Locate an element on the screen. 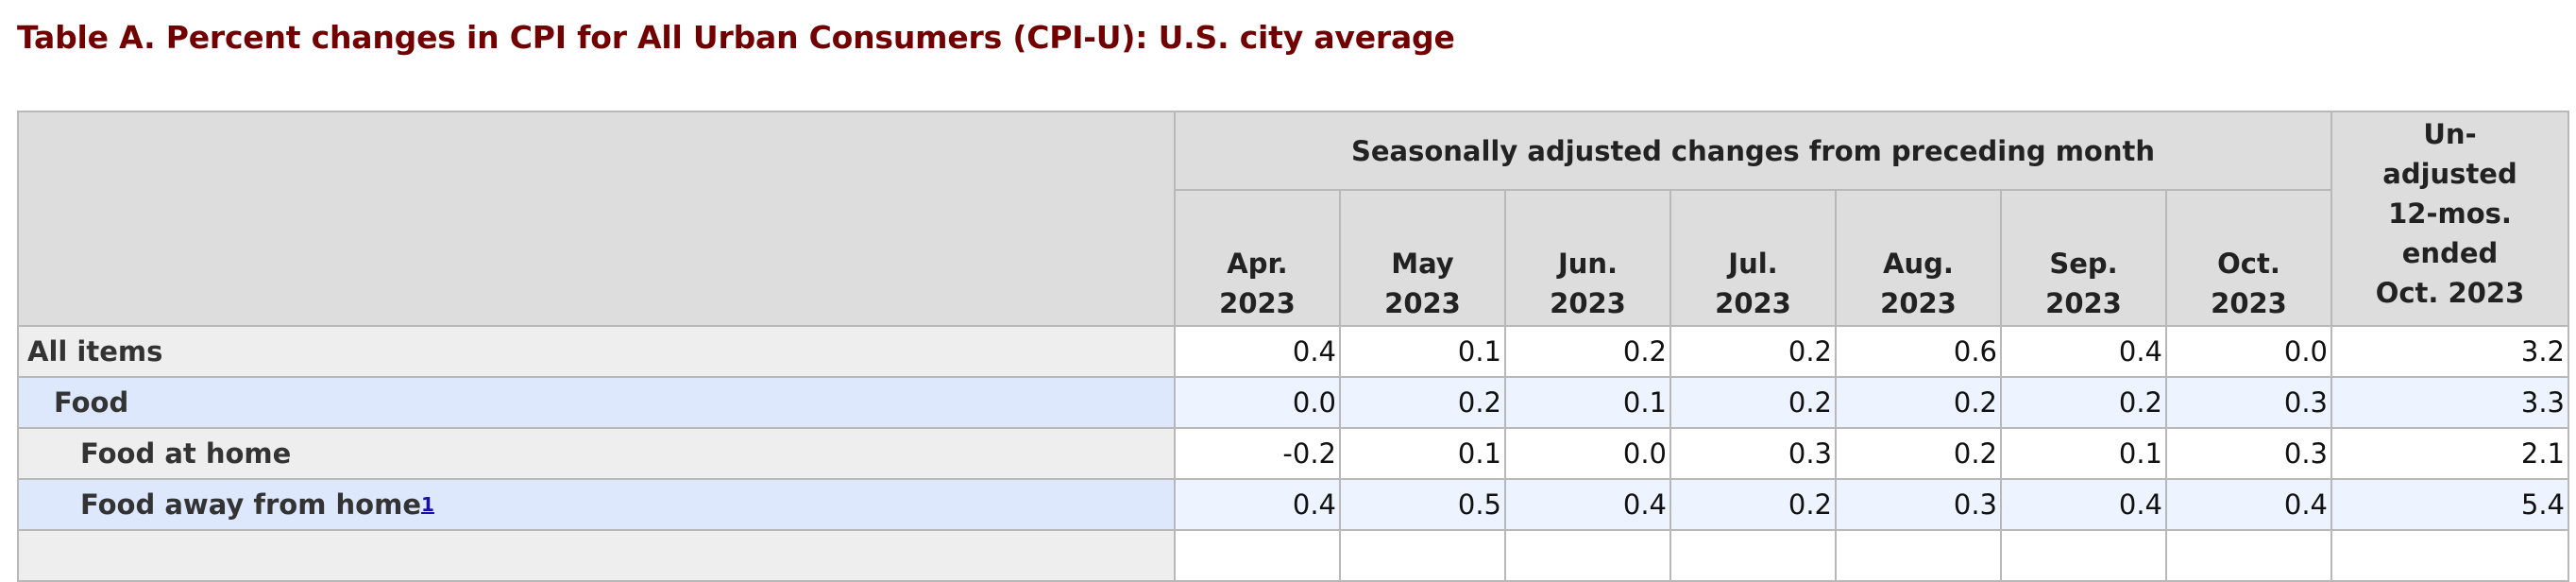  month-header: May 2023 is located at coordinates (1422, 258).